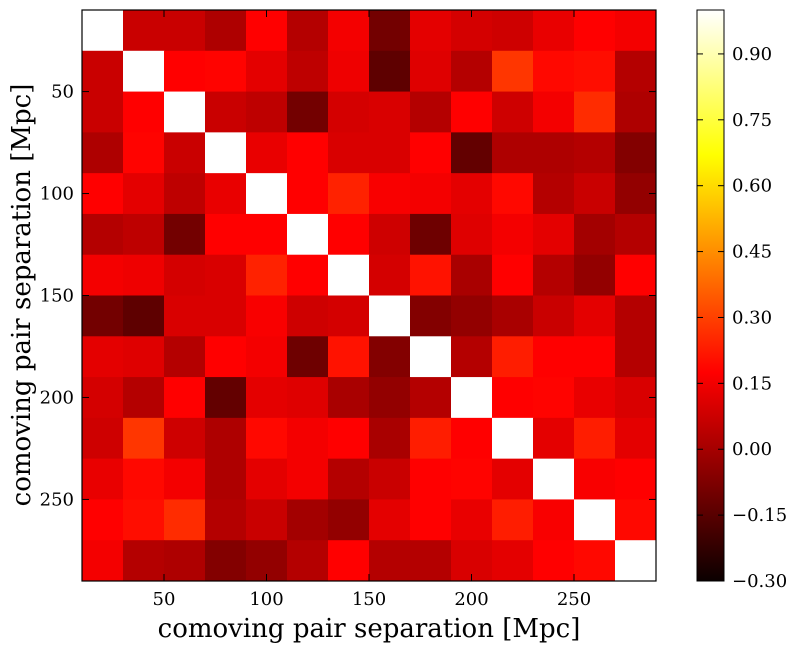 The height and width of the screenshot is (651, 800). Describe the element at coordinates (752, 383) in the screenshot. I see `colorbar-tick-label: 0.15` at that location.